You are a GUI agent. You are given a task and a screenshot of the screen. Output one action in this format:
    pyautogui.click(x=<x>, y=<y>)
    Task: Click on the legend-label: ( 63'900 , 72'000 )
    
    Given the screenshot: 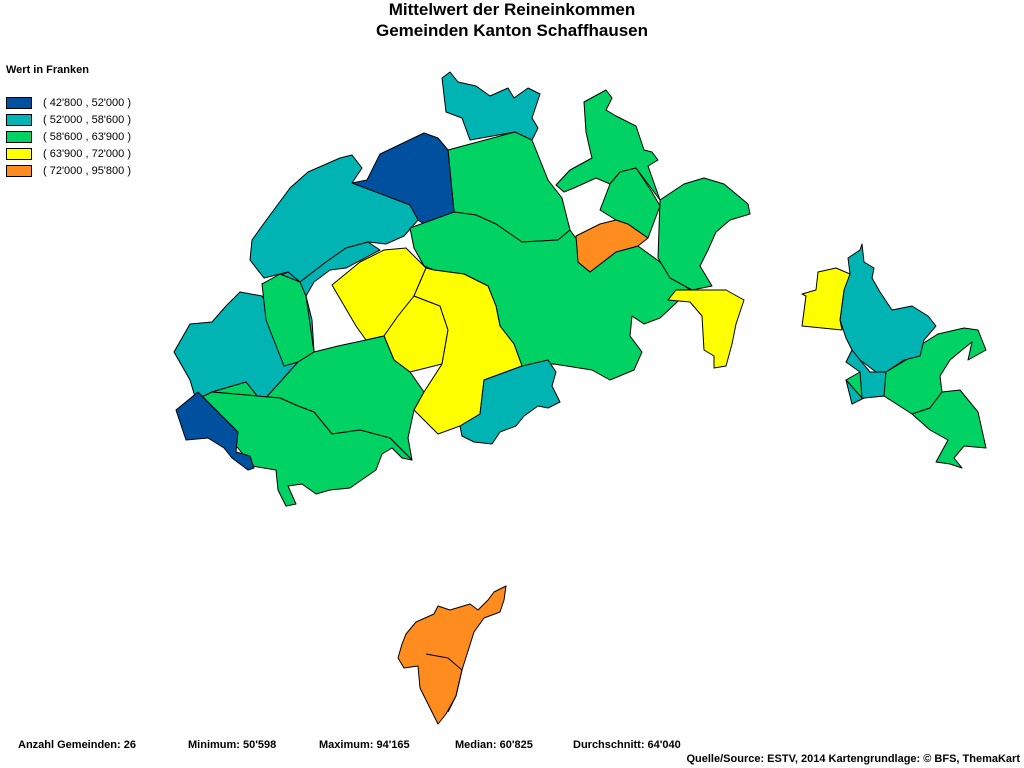 What is the action you would take?
    pyautogui.click(x=87, y=153)
    